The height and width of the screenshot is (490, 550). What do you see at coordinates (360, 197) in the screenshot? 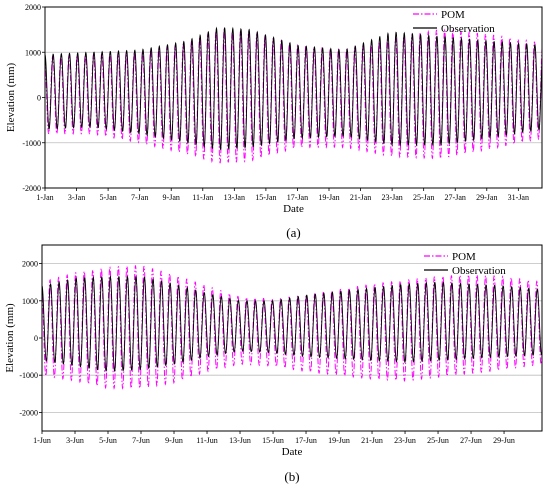
I see `x-tick-label: 21-Jan` at bounding box center [360, 197].